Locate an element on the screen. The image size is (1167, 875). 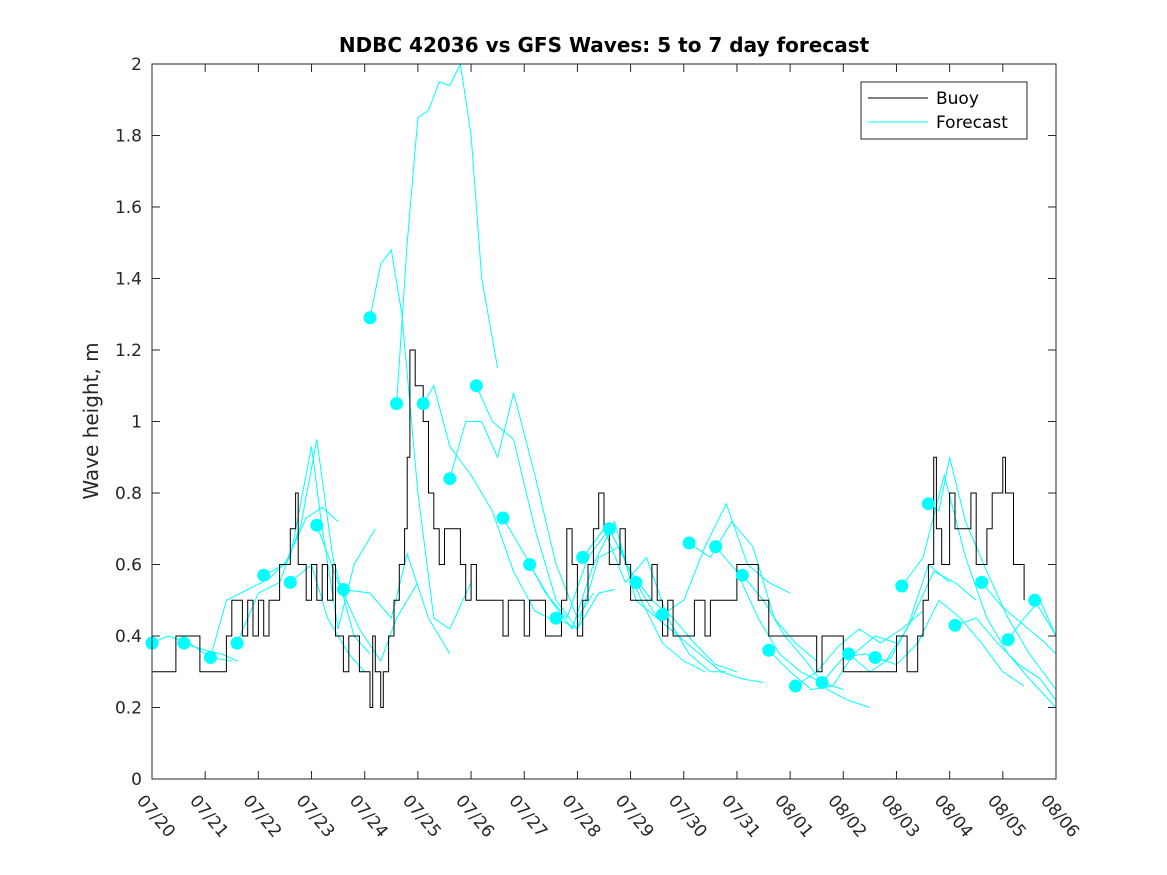
legend: Buoy Forecast is located at coordinates (944, 110).